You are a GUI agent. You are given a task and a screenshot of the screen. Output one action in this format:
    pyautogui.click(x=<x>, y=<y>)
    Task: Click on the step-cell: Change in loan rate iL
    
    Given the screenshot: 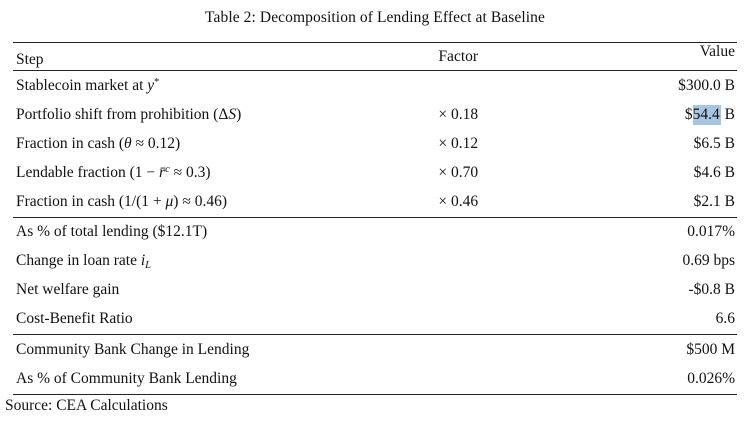 What is the action you would take?
    pyautogui.click(x=83, y=262)
    